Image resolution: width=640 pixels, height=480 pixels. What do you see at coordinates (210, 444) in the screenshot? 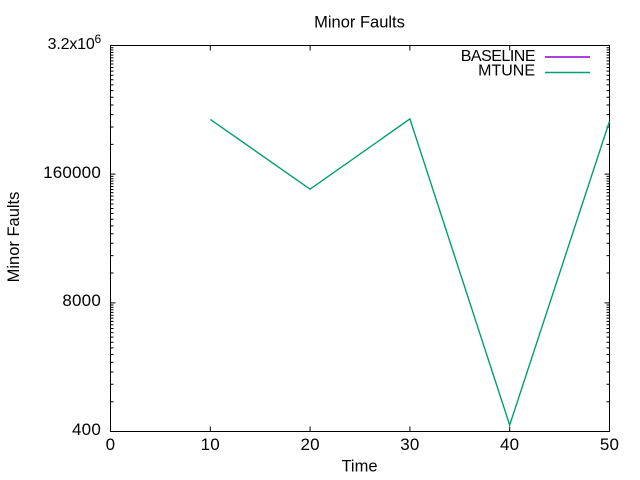
I see `svg-text: 10` at bounding box center [210, 444].